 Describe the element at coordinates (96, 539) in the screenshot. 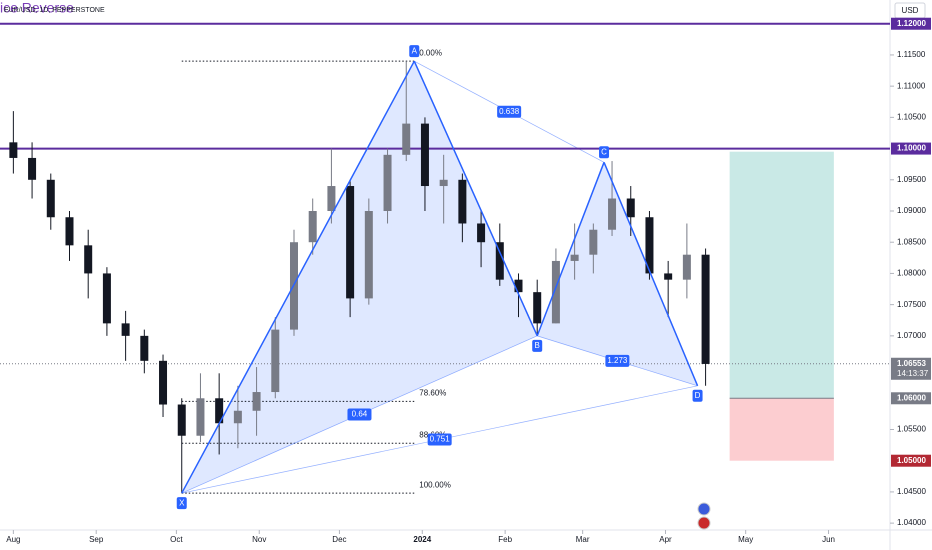

I see `x-tick-label: Sep` at that location.